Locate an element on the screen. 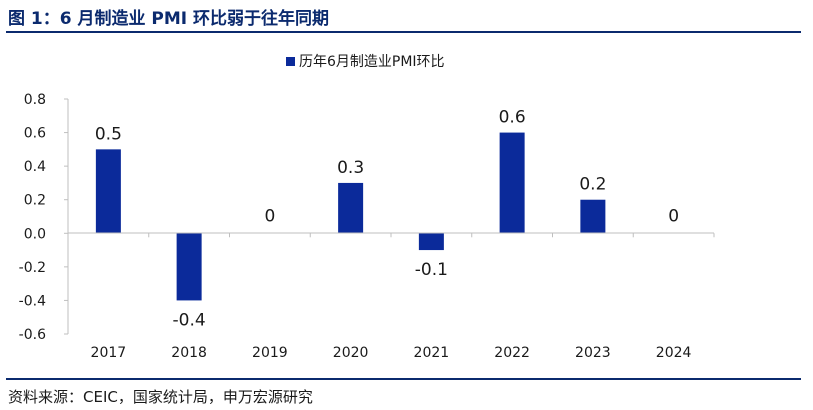 The image size is (813, 410). bar-2022 is located at coordinates (512, 183).